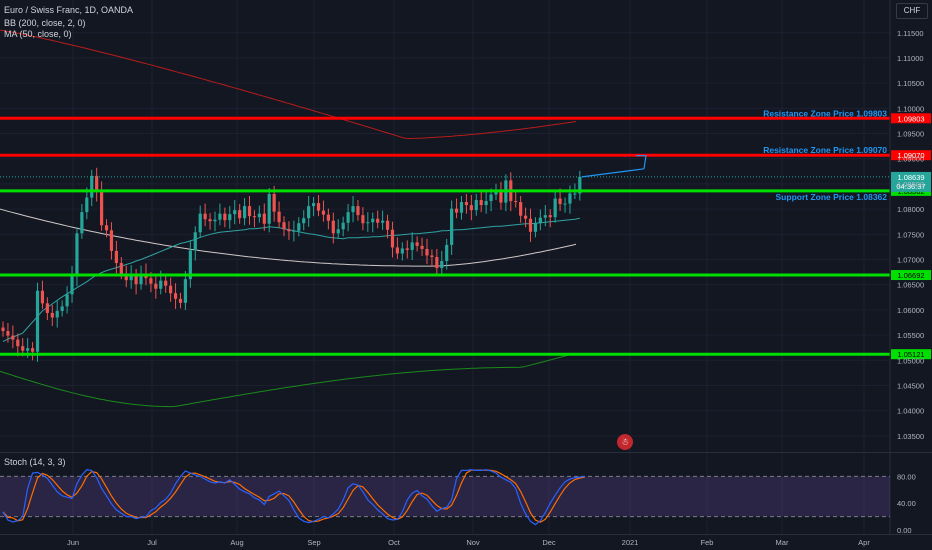  What do you see at coordinates (613, 173) in the screenshot?
I see `projection-arrow` at bounding box center [613, 173].